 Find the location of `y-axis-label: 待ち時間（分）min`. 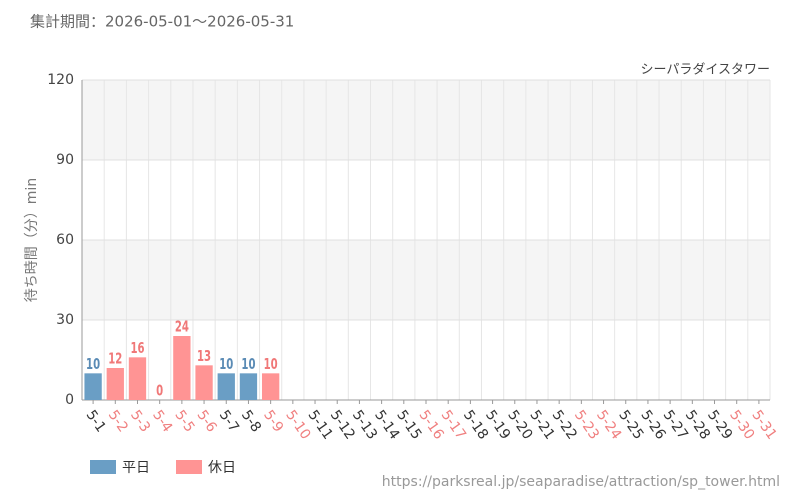

y-axis-label: 待ち時間（分）min is located at coordinates (32, 240).